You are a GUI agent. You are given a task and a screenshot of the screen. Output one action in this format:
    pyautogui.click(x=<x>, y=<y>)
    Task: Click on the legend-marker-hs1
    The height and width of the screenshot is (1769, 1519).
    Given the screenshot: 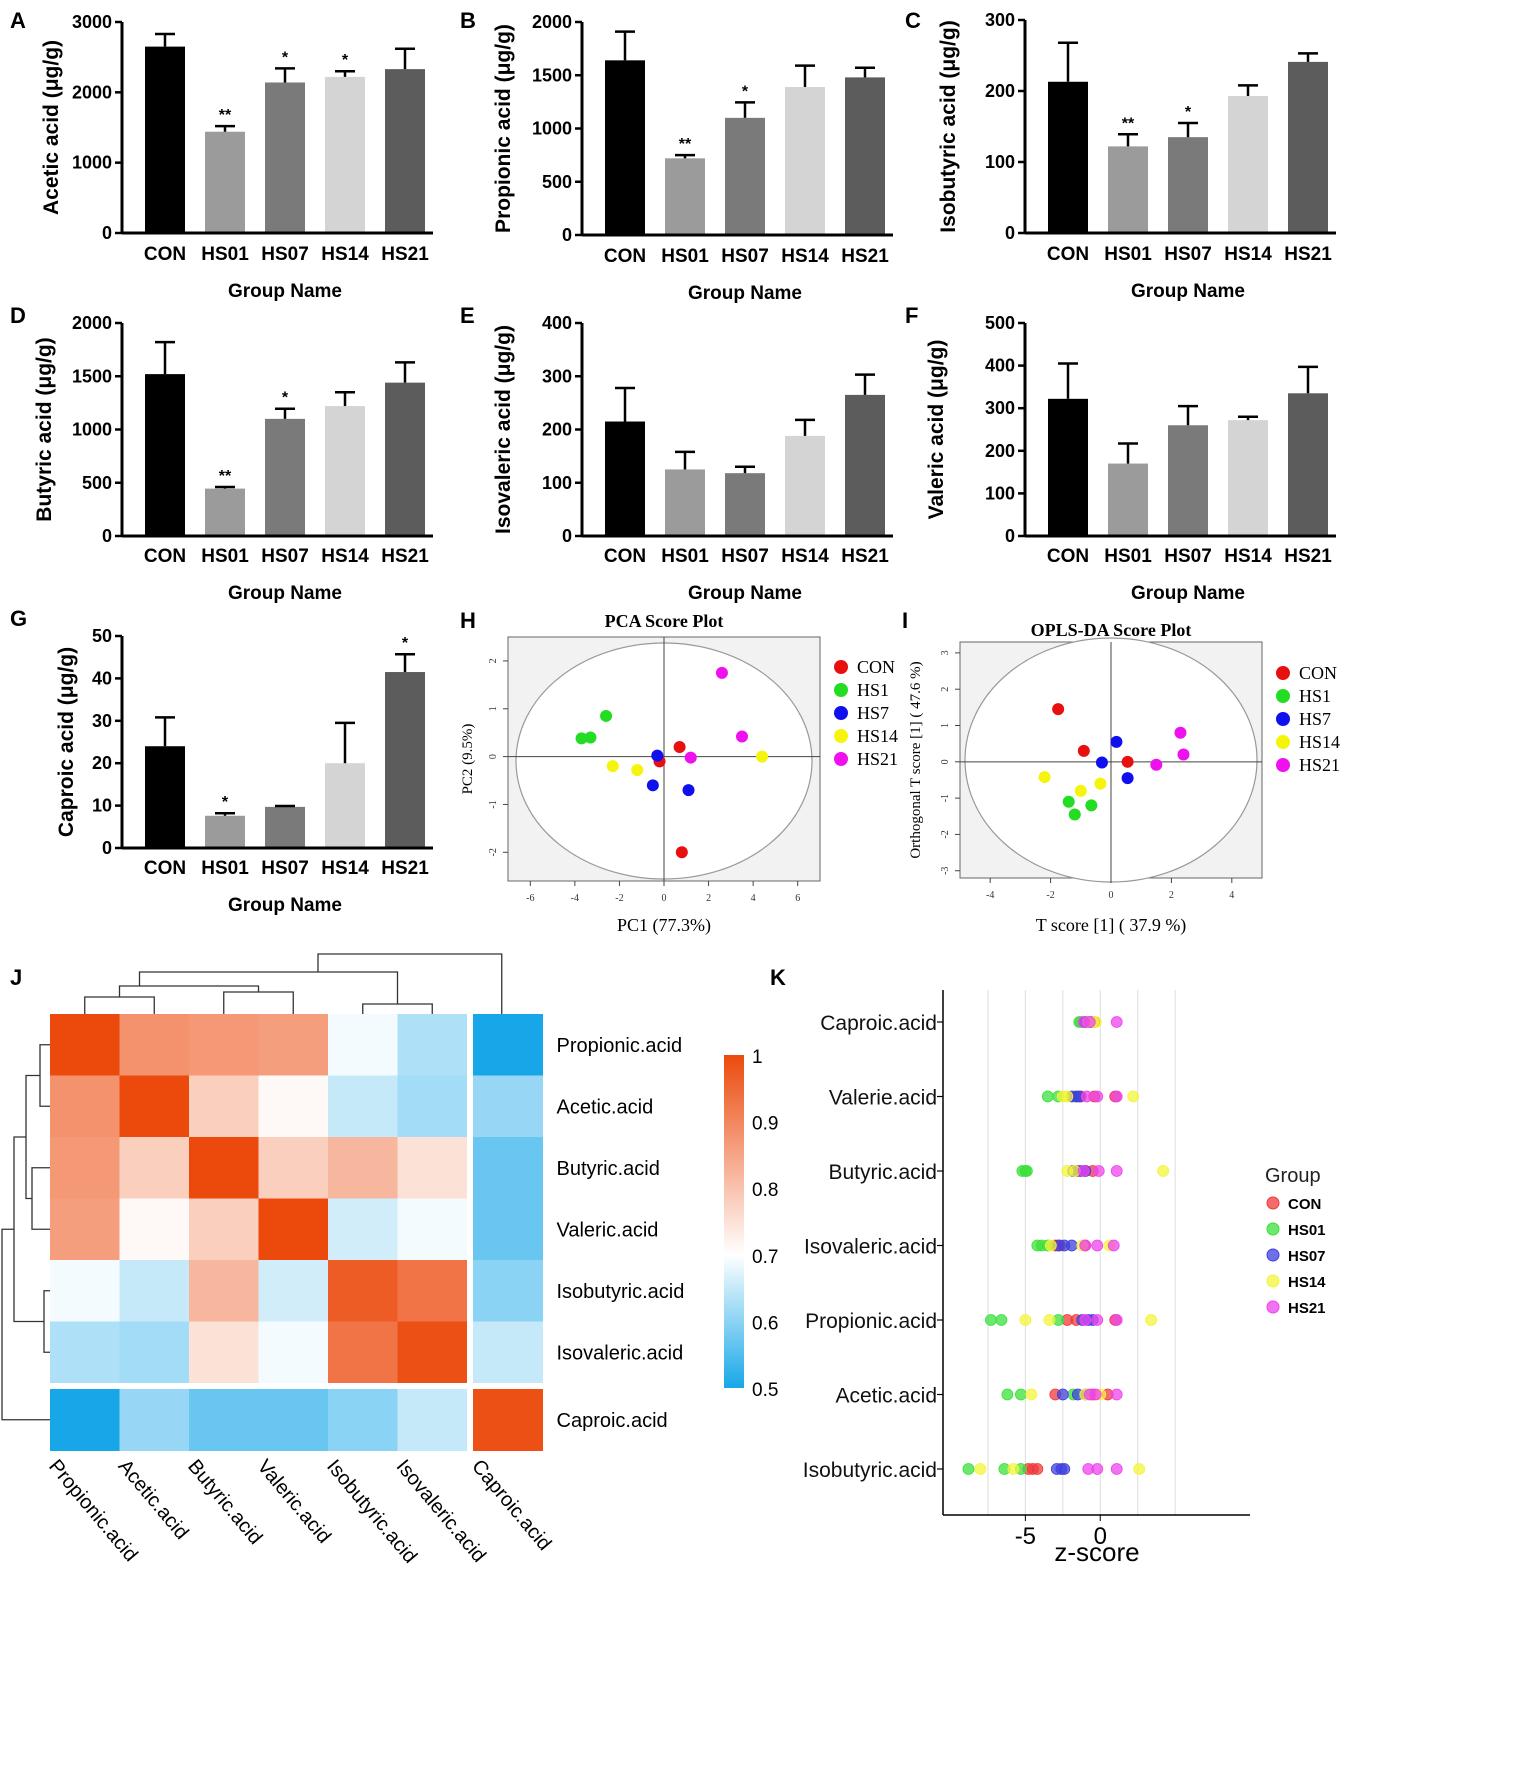 What is the action you would take?
    pyautogui.click(x=841, y=690)
    